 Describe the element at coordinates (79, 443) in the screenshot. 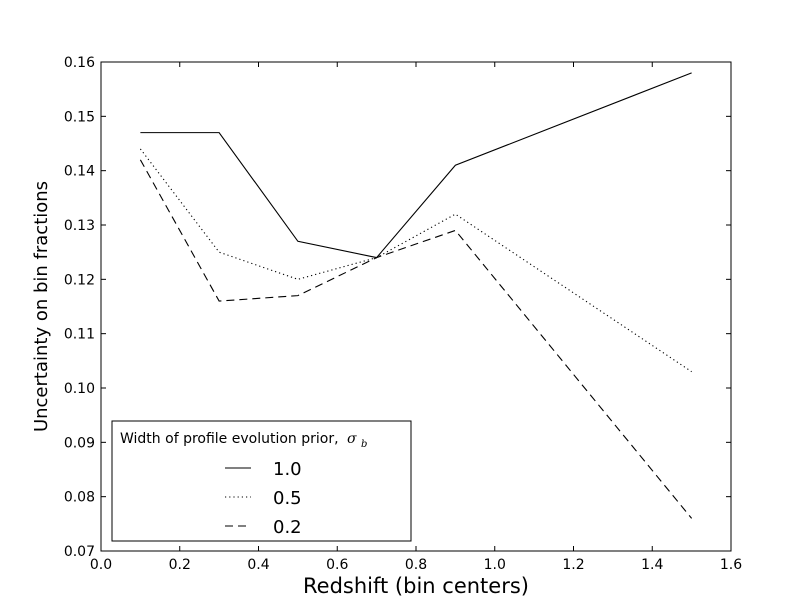

I see `y-tick-label: 0.09` at that location.